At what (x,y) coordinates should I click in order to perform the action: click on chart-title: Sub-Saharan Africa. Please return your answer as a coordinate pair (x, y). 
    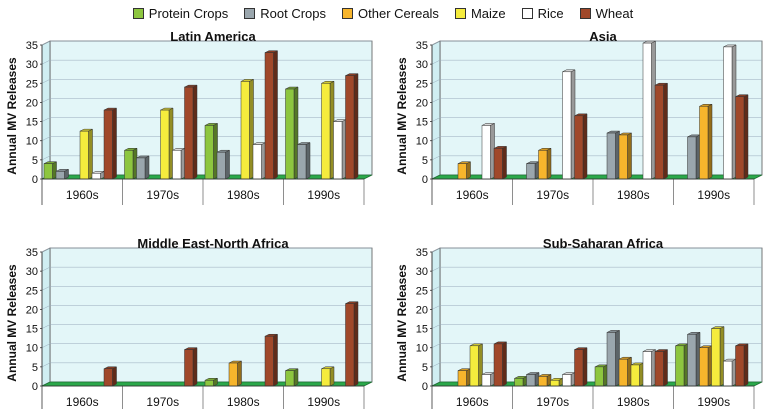
    Looking at the image, I should click on (603, 243).